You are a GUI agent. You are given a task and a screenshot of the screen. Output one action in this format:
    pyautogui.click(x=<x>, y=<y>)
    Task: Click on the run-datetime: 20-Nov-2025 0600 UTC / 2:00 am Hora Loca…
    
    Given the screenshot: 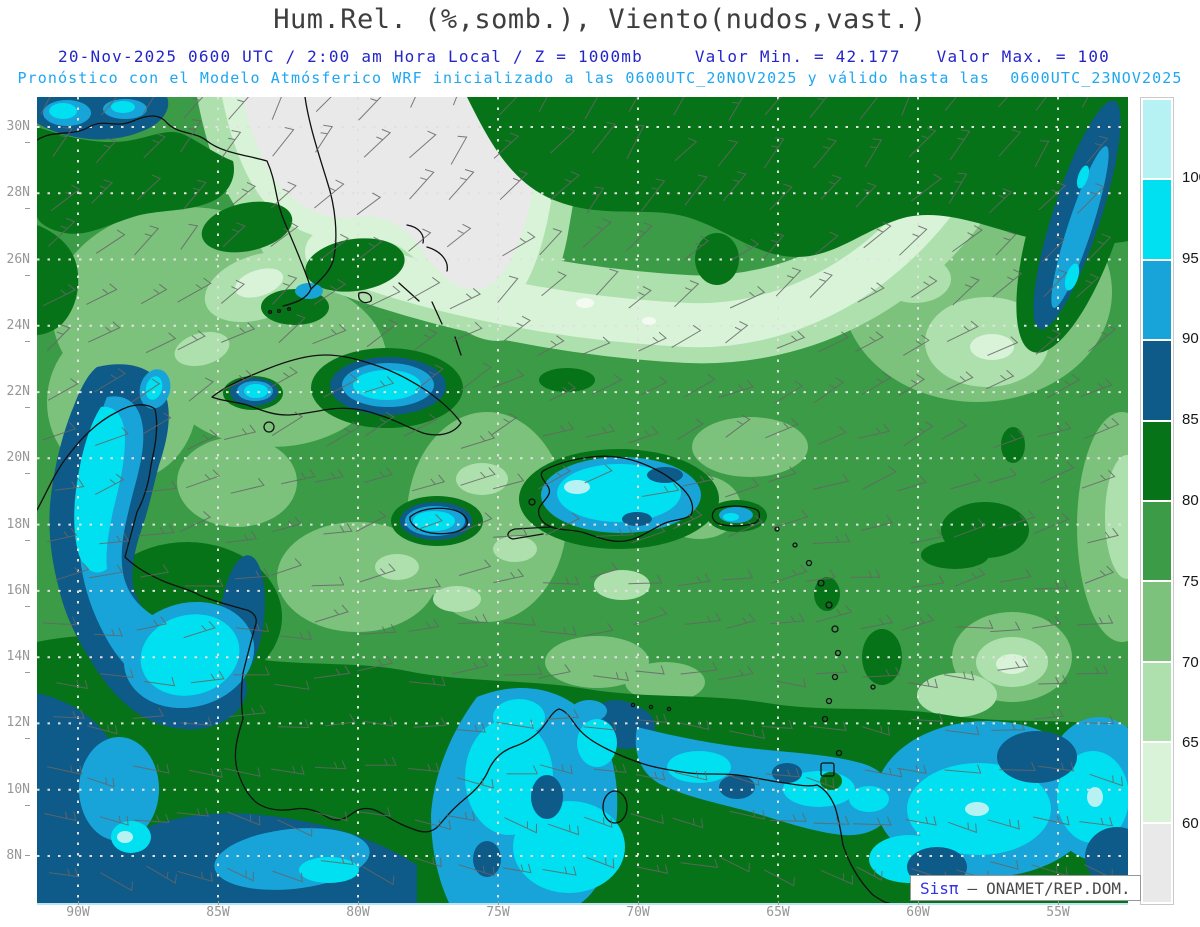 What is the action you would take?
    pyautogui.click(x=350, y=56)
    